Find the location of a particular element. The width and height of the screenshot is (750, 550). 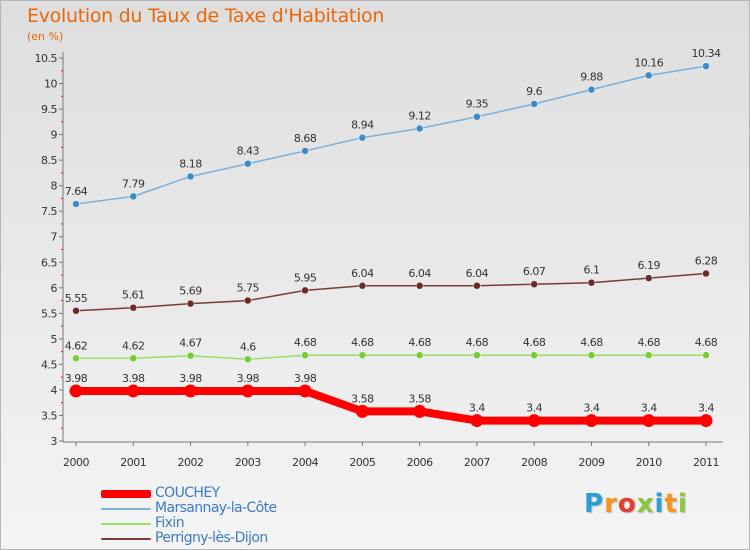

x-tick-label: 2010 is located at coordinates (649, 462).